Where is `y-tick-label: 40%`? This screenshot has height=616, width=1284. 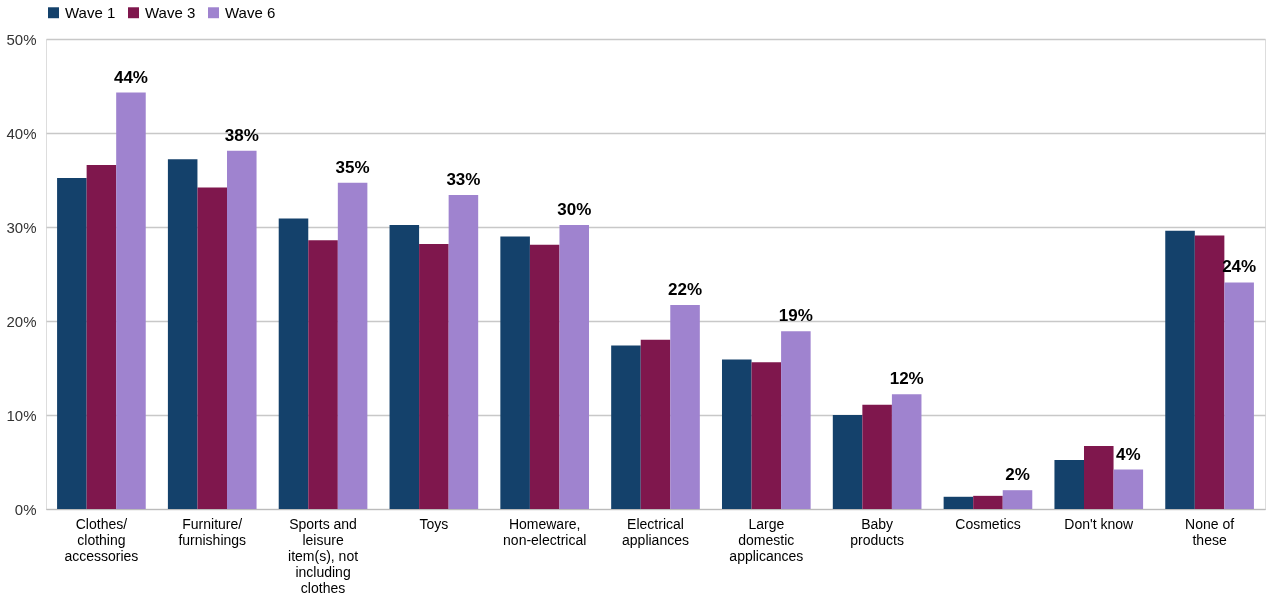
y-tick-label: 40% is located at coordinates (21, 133).